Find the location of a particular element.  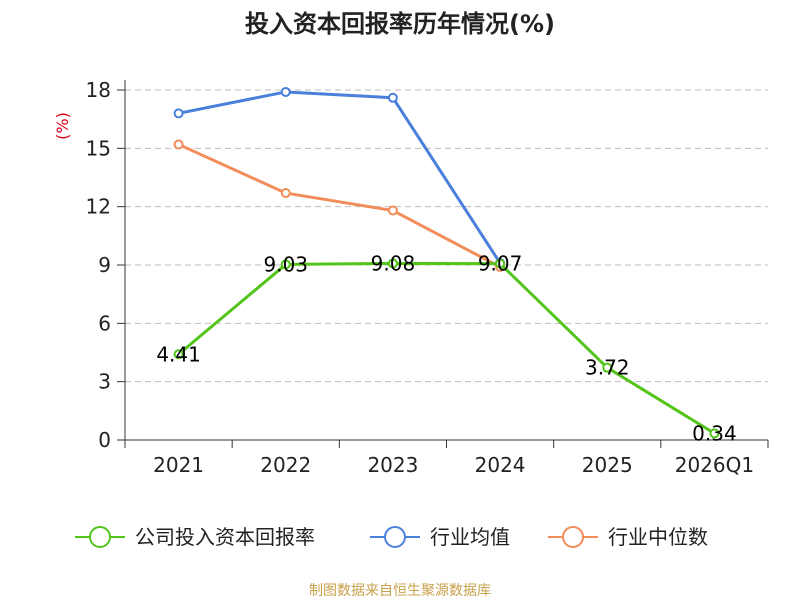

data-label: 3.72 is located at coordinates (607, 368).